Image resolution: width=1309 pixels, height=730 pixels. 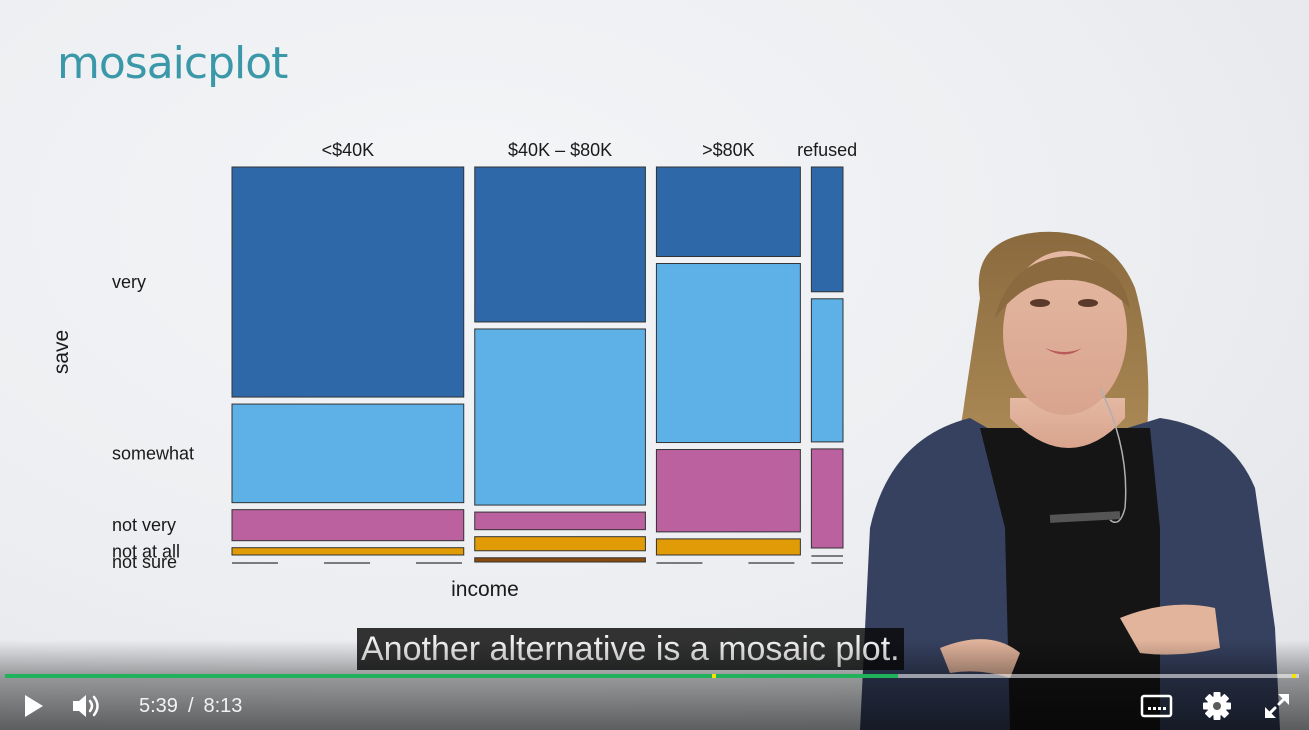 I want to click on fullscreen-button, so click(x=1277, y=706).